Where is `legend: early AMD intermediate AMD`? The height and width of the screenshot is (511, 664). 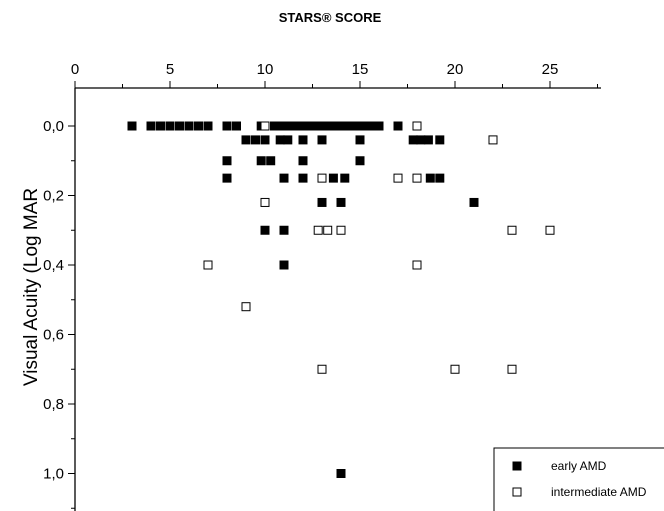 legend: early AMD intermediate AMD is located at coordinates (578, 479).